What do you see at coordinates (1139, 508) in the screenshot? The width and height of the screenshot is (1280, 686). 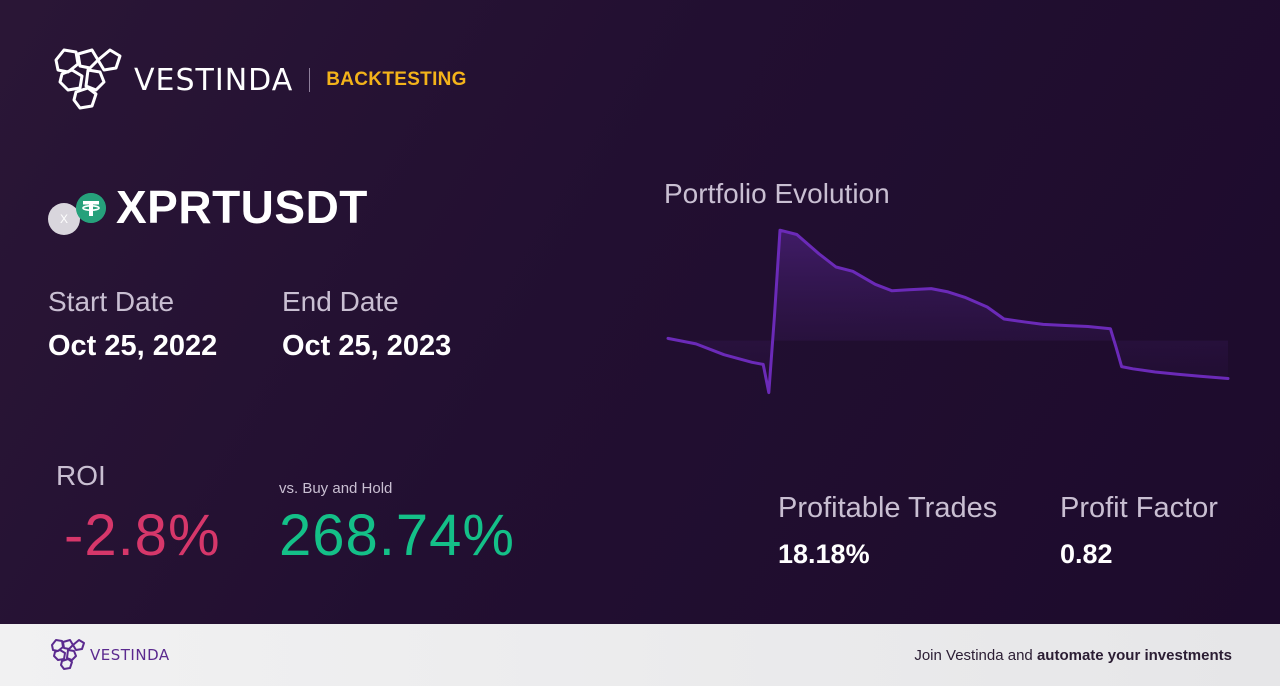 I see `profit-factor-label: Profit Factor` at bounding box center [1139, 508].